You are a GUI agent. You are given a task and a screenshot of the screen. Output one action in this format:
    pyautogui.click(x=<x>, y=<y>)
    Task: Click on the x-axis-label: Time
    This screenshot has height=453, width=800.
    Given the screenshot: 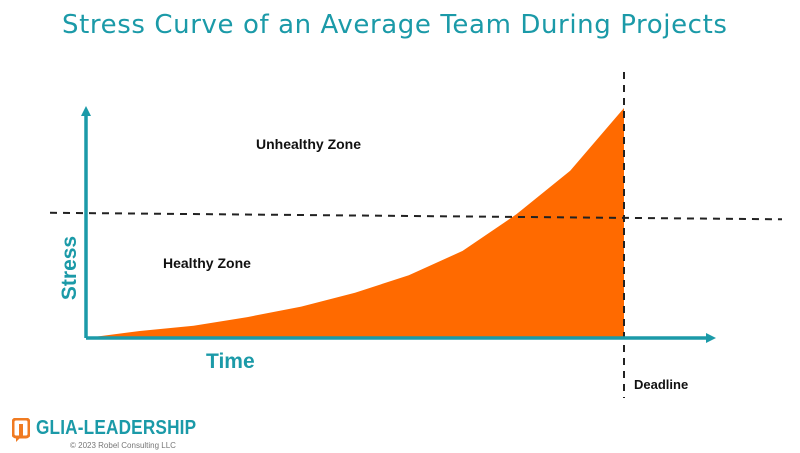 What is the action you would take?
    pyautogui.click(x=230, y=361)
    